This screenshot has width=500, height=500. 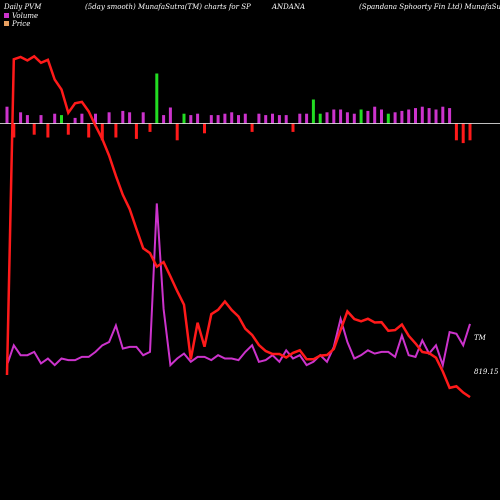 What do you see at coordinates (6, 23) in the screenshot?
I see `legend-swatch-price` at bounding box center [6, 23].